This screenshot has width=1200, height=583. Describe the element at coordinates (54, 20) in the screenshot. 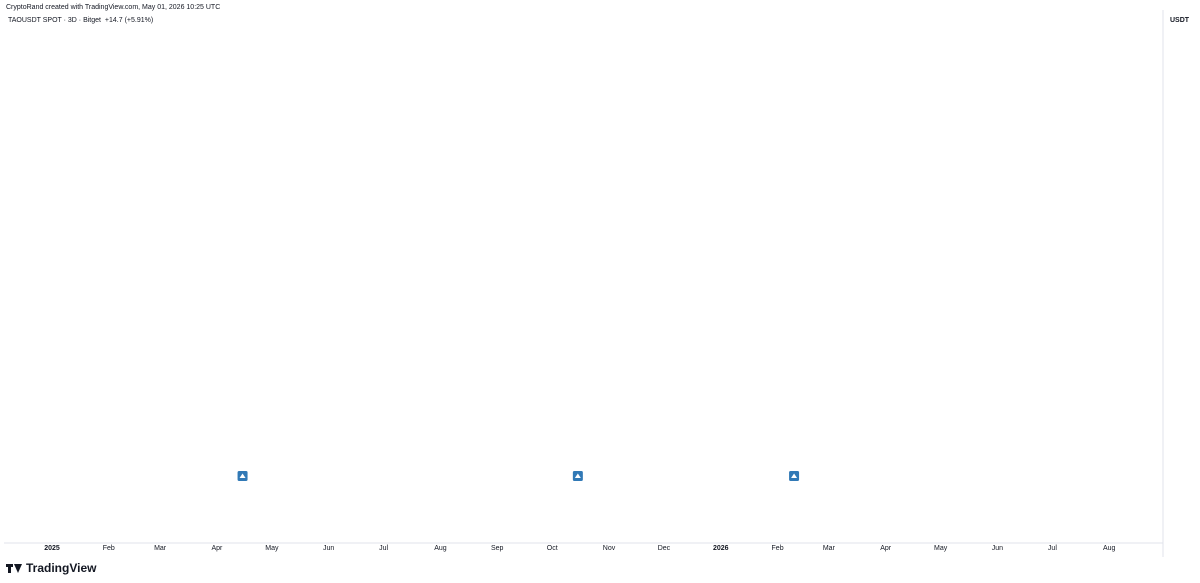

I see `symbol-label: TAOUSDT SPOT · 3D · Bitget` at that location.